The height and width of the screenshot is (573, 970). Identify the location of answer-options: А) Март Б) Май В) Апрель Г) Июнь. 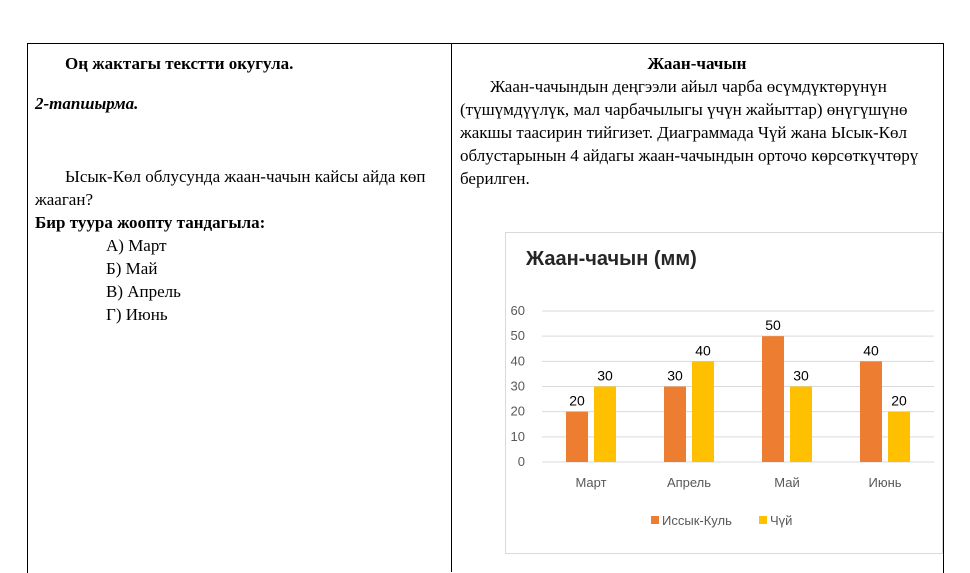
(273, 280).